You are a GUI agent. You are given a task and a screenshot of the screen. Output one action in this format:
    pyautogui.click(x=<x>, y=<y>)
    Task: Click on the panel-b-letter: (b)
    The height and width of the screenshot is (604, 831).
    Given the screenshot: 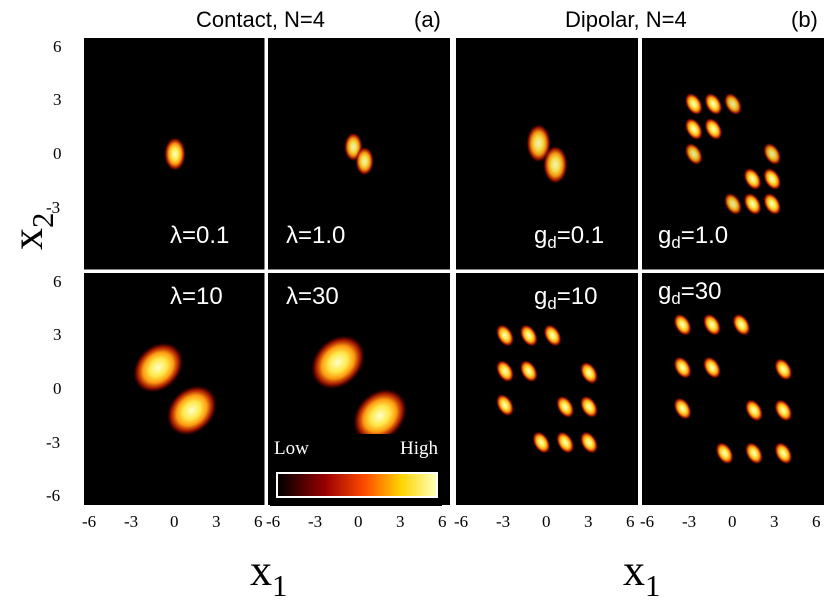 What is the action you would take?
    pyautogui.click(x=804, y=19)
    